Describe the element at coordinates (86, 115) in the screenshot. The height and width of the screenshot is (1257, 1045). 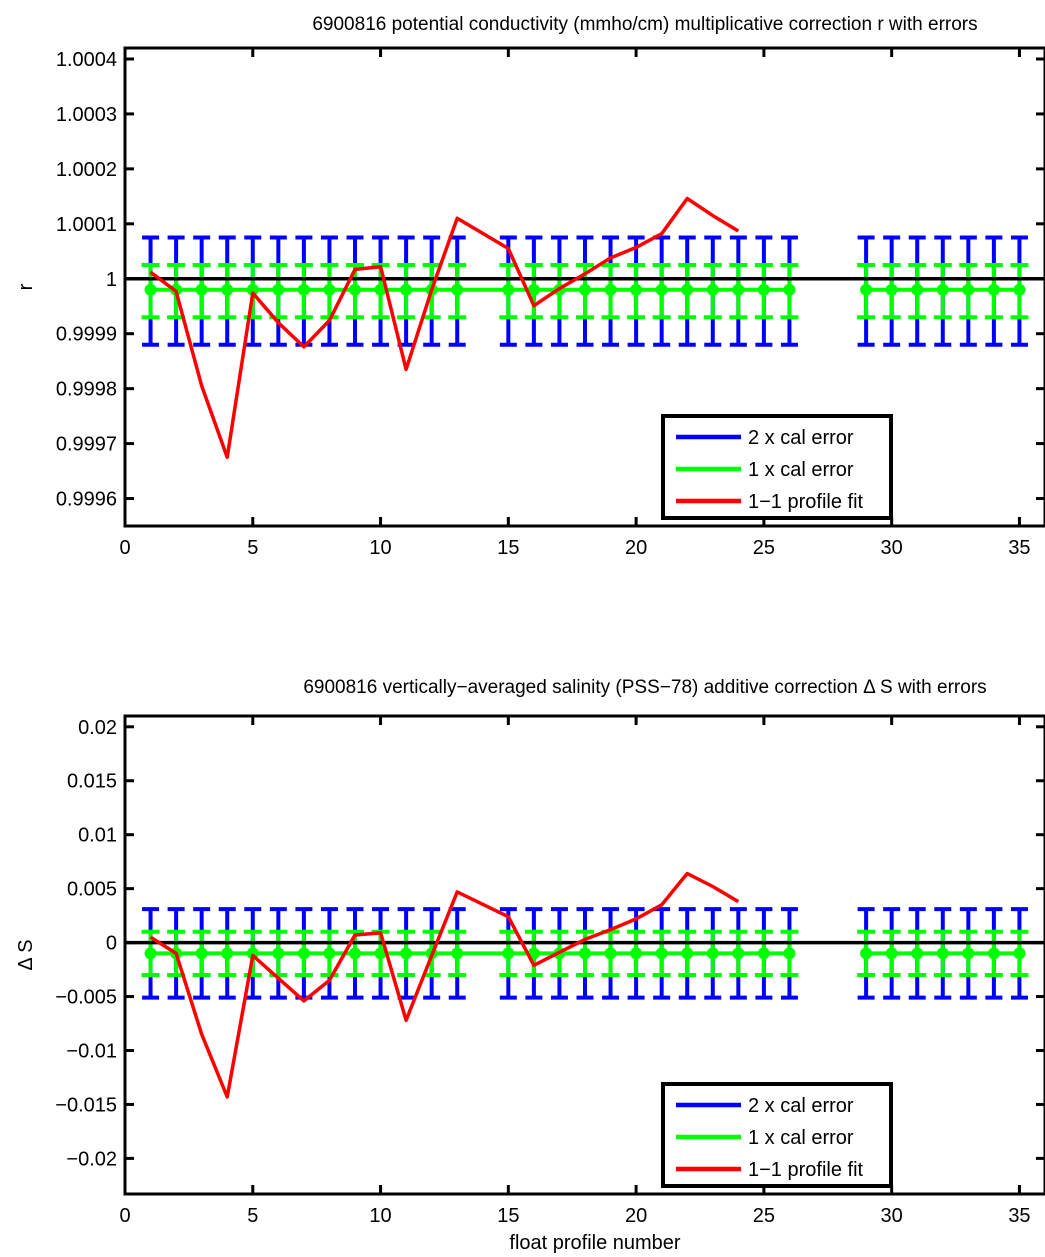
I see `y-tick-label: 1.0003` at that location.